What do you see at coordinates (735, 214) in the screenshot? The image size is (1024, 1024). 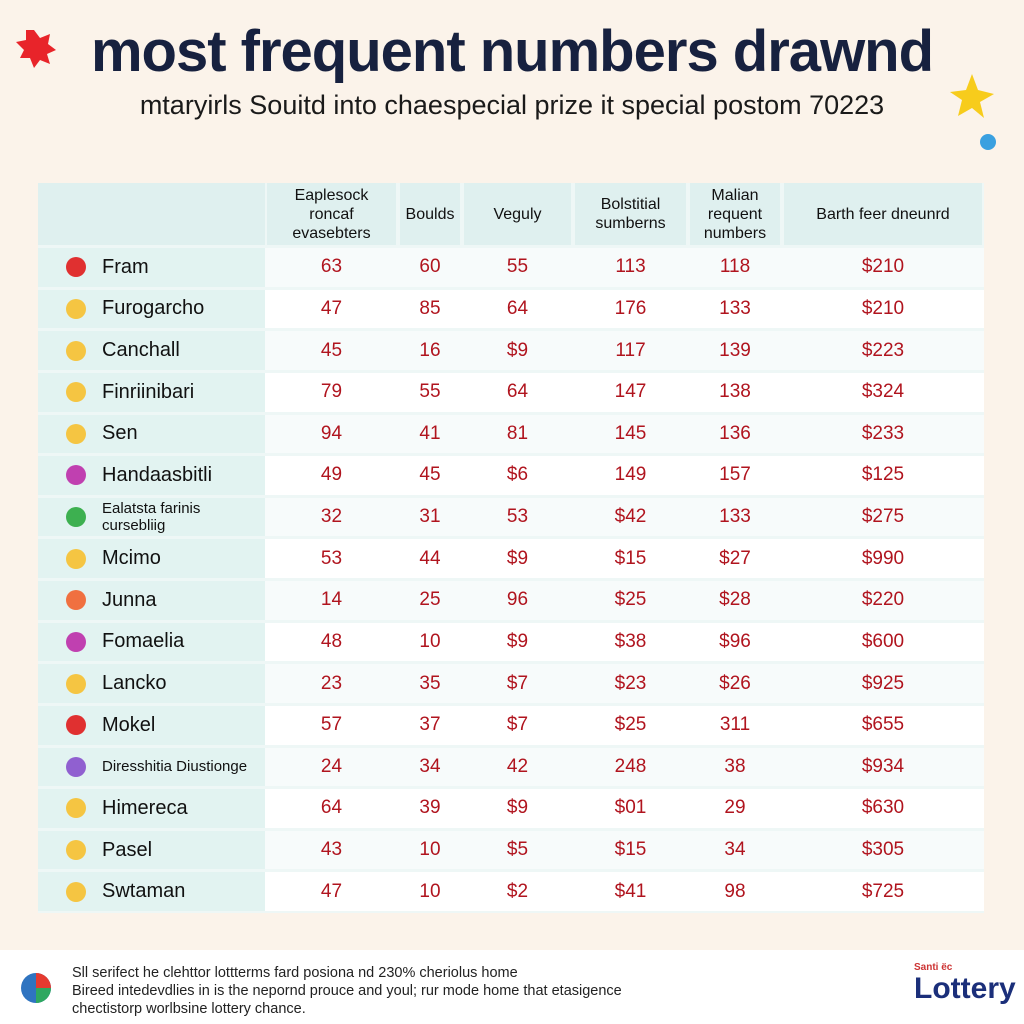 I see `header-cell: Malian requent numbers` at bounding box center [735, 214].